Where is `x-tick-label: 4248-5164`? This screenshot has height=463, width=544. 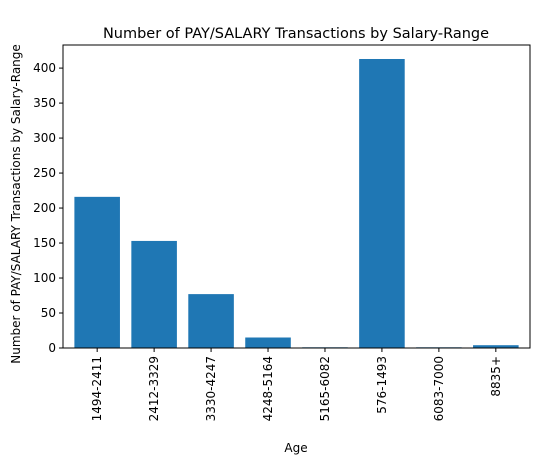
x-tick-label: 4248-5164 is located at coordinates (268, 388).